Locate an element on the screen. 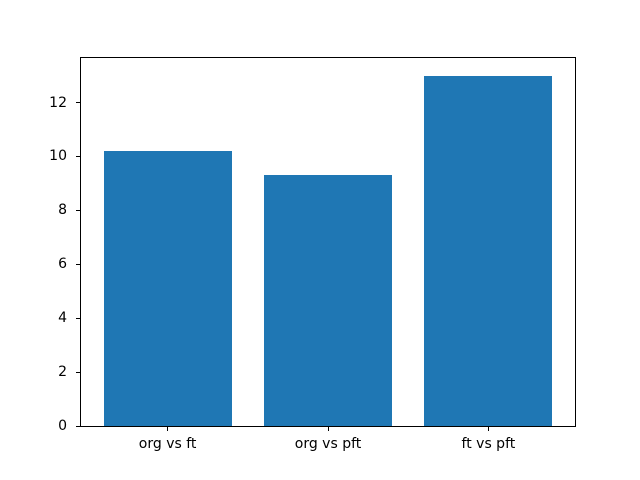 This screenshot has height=480, width=640. x-tick-label: org vs ft is located at coordinates (167, 444).